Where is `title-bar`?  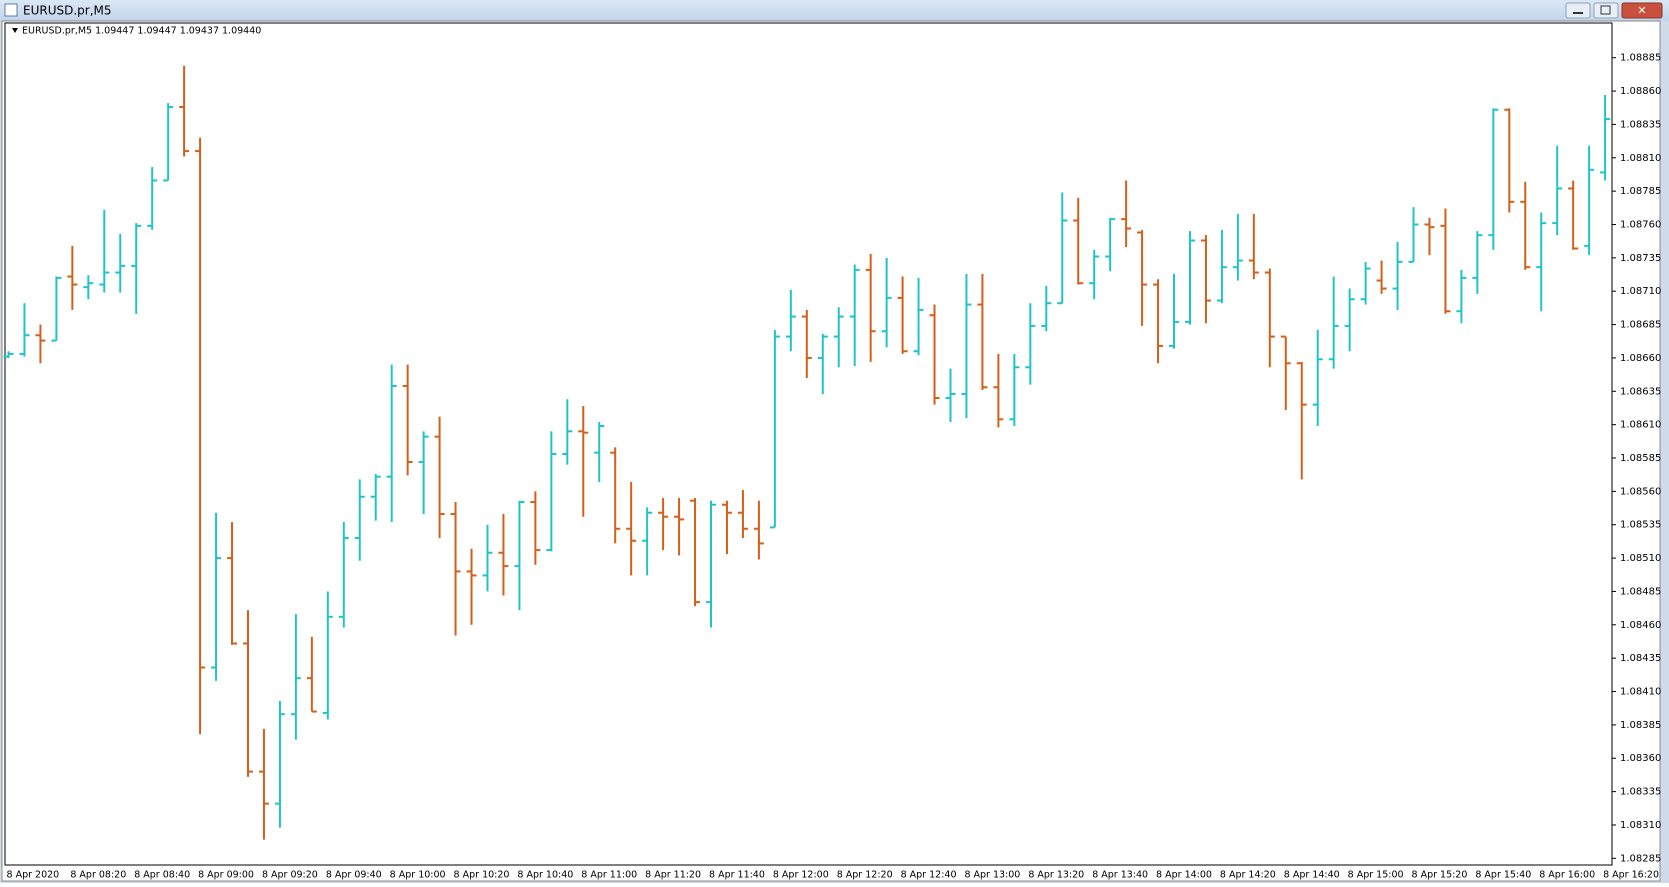
title-bar is located at coordinates (834, 10).